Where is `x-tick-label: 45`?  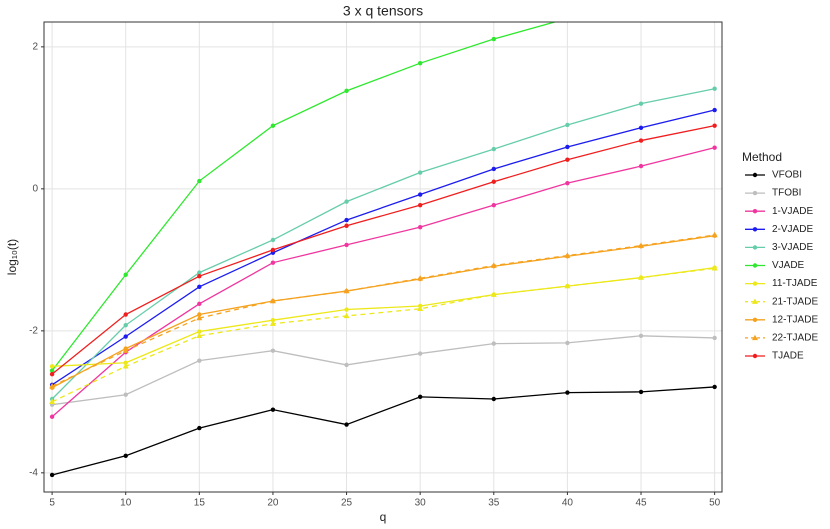 x-tick-label: 45 is located at coordinates (641, 503).